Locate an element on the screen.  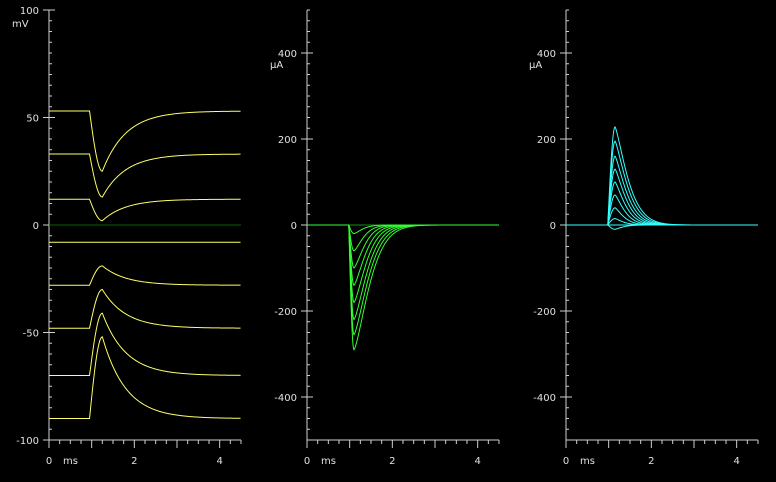
y-unit-label: mV is located at coordinates (20, 24).